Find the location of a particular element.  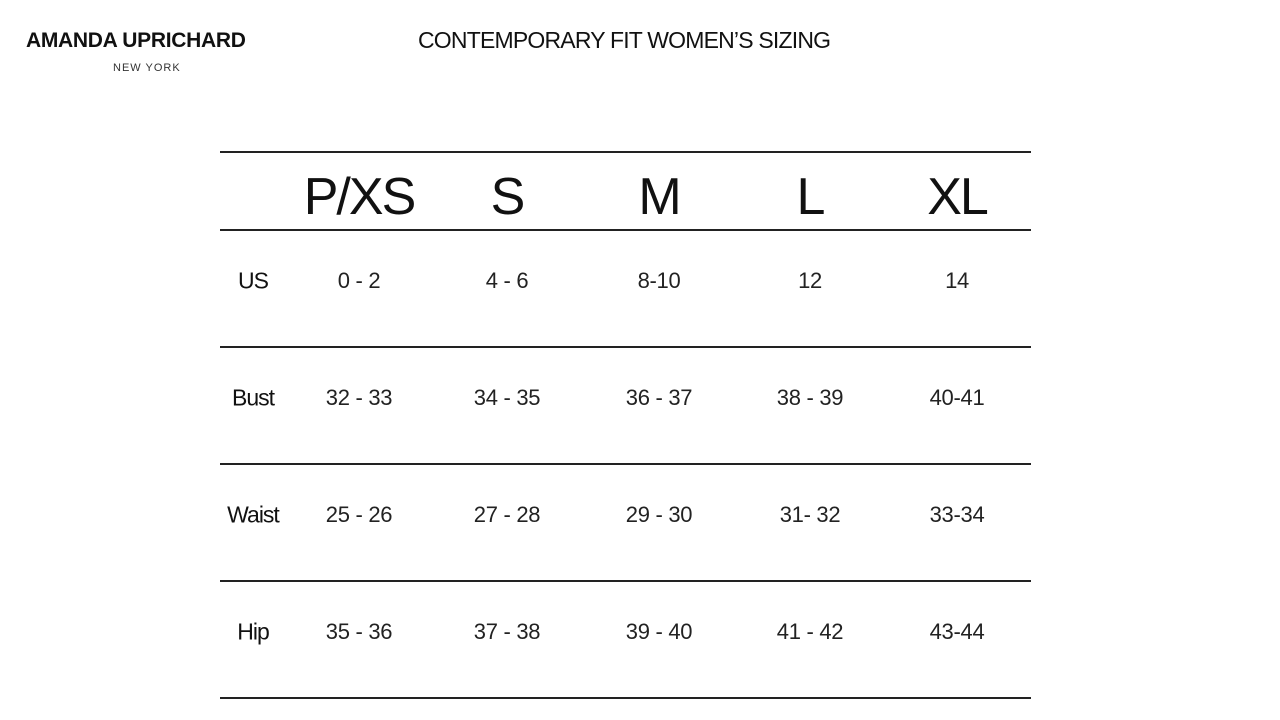

row-label: Hip is located at coordinates (253, 631).